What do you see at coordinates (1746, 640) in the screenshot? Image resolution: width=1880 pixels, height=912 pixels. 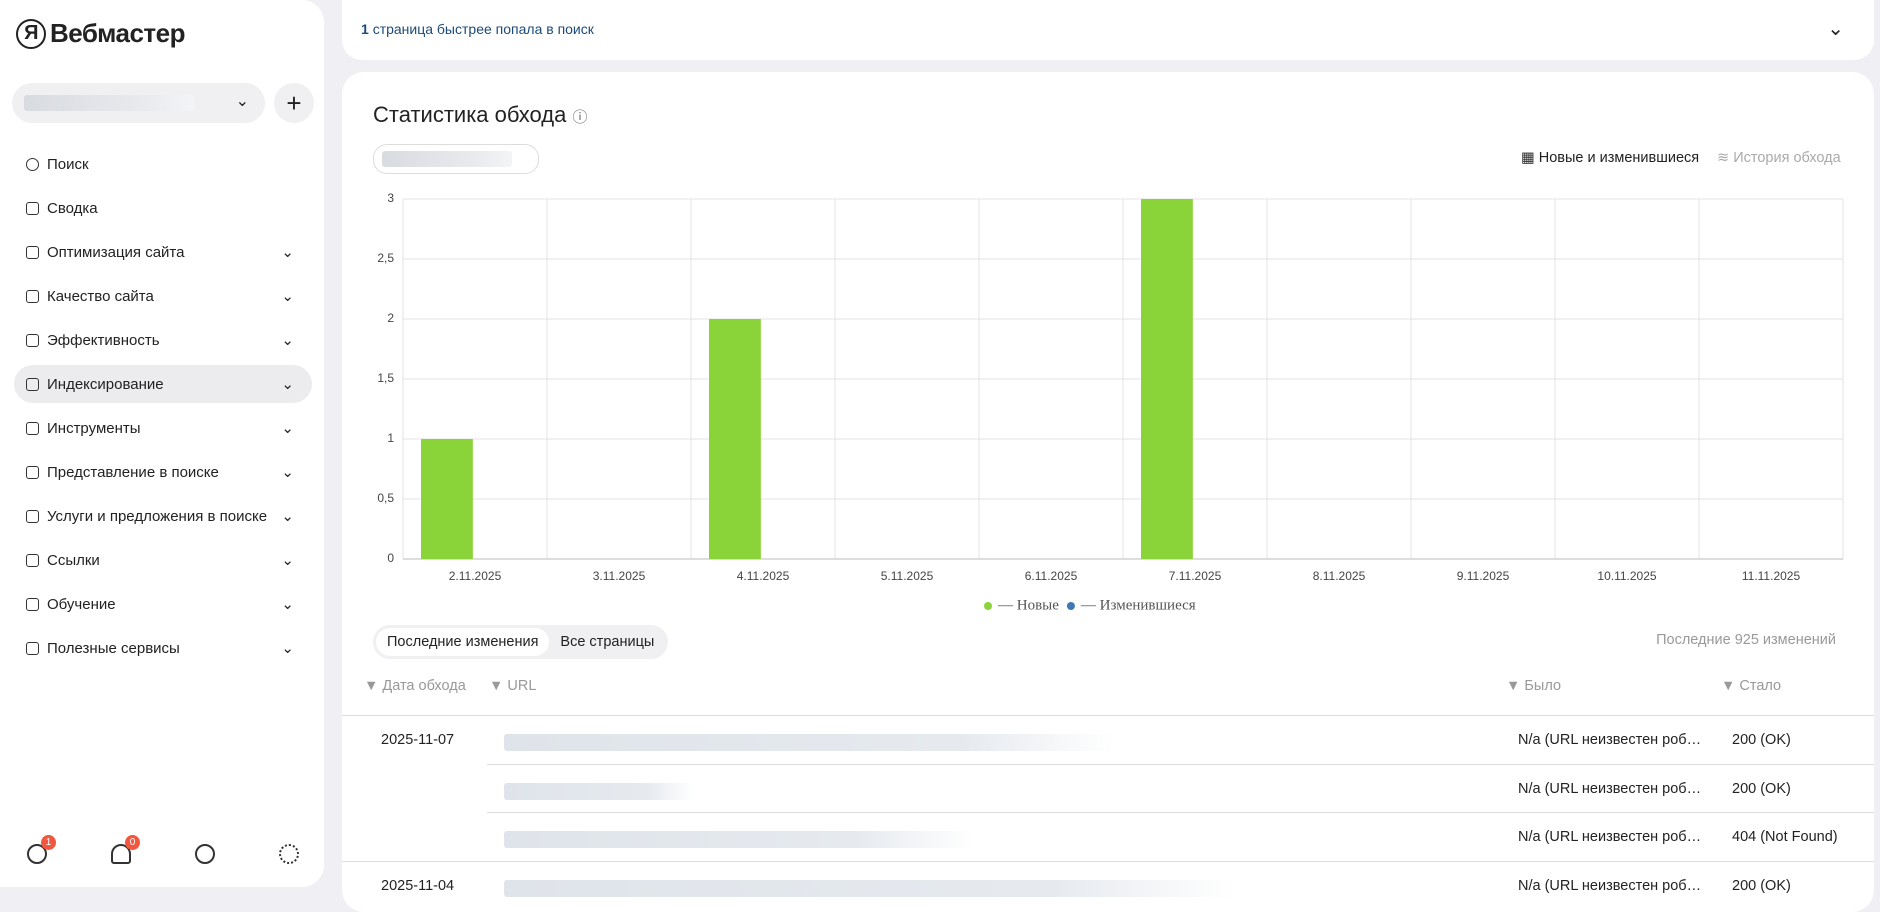 I see `summary: Последние 925 изменений` at bounding box center [1746, 640].